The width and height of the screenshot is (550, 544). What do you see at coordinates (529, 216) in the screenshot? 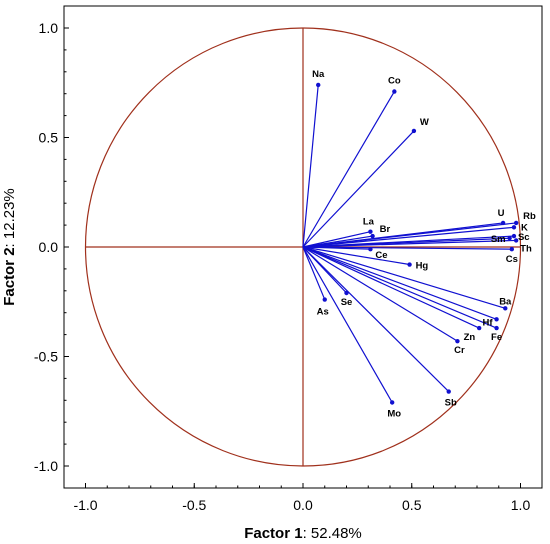
I see `label-rb: Rb` at bounding box center [529, 216].